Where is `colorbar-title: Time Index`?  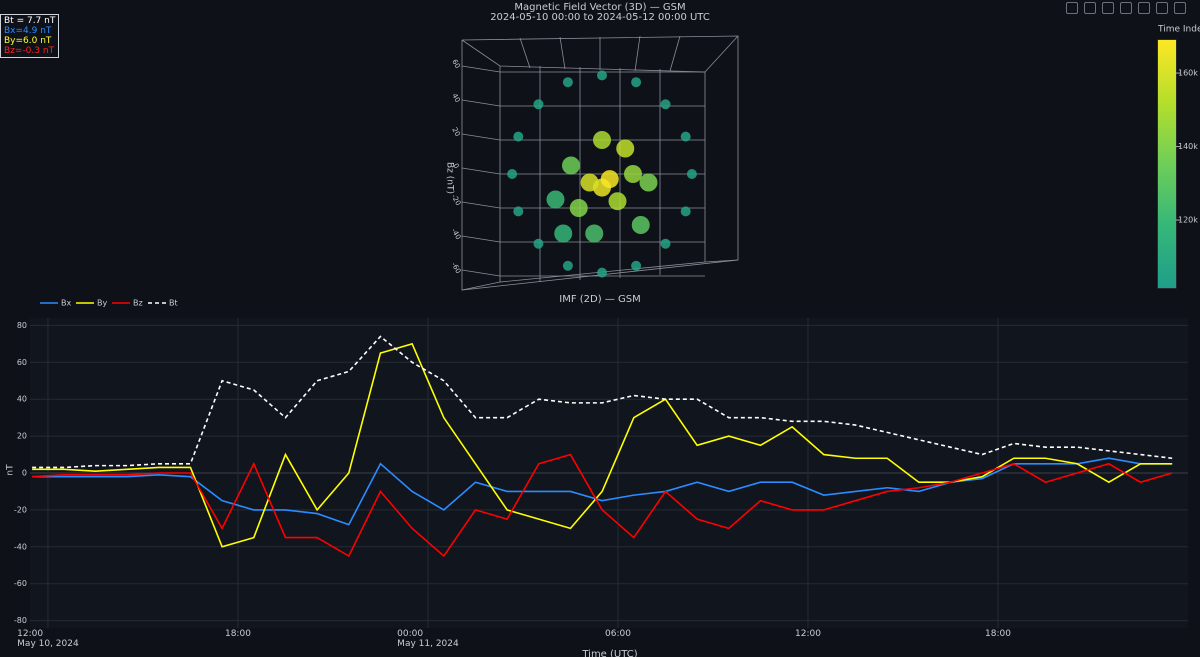 colorbar-title: Time Index is located at coordinates (1178, 30).